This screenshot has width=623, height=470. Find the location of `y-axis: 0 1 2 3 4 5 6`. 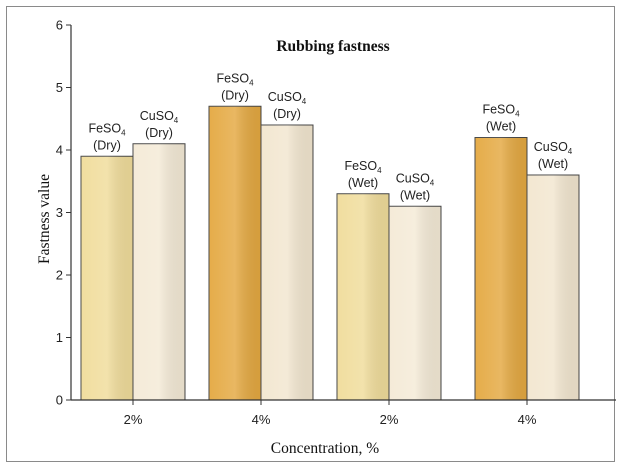

y-axis: 0 1 2 3 4 5 6 is located at coordinates (64, 213).